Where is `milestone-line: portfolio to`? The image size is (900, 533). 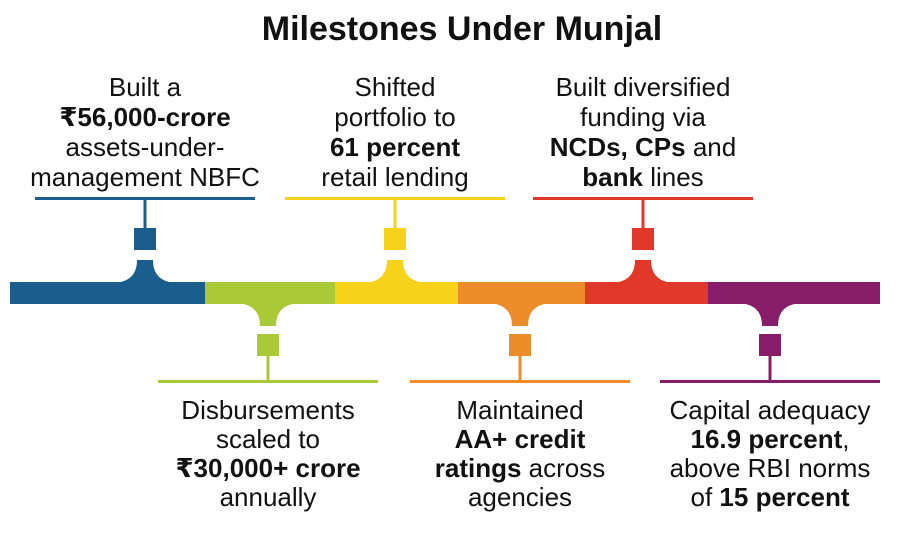
milestone-line: portfolio to is located at coordinates (394, 117).